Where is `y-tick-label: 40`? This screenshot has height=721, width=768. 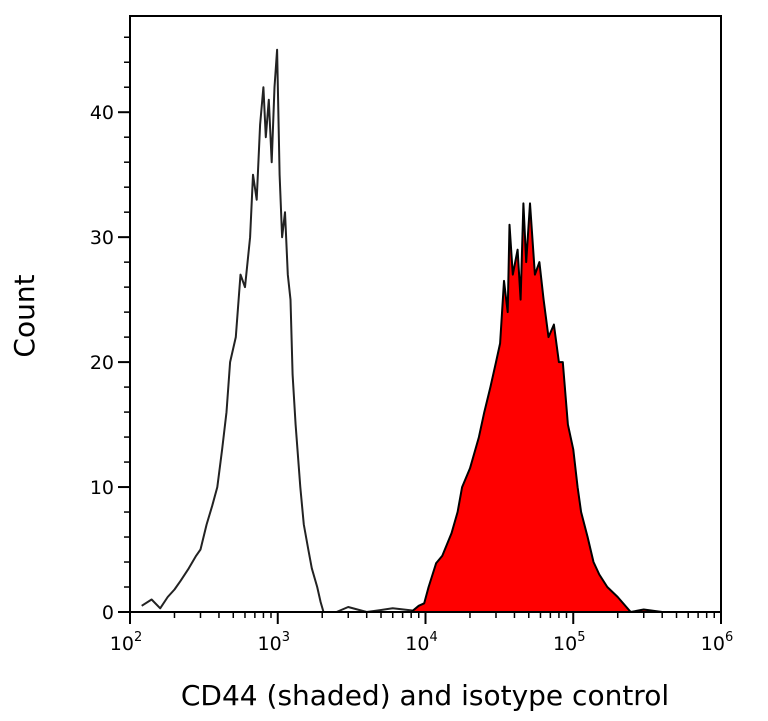 y-tick-label: 40 is located at coordinates (102, 113).